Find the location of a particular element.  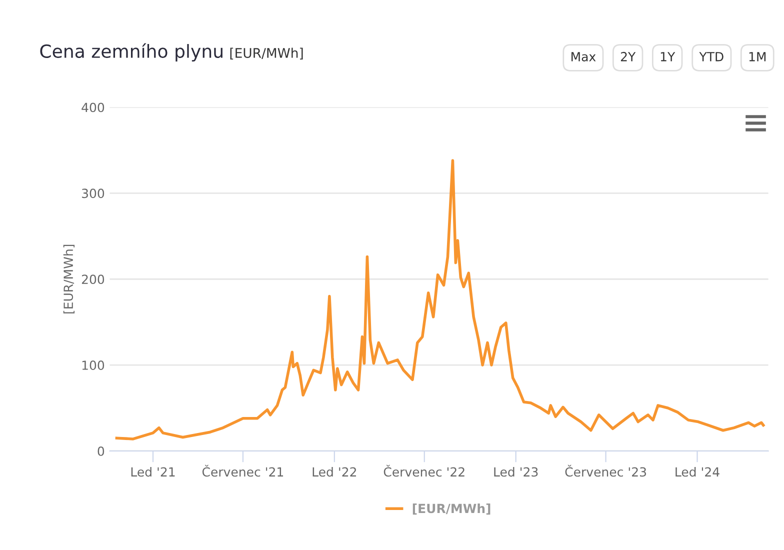

y-tick-label: 400 is located at coordinates (93, 107).